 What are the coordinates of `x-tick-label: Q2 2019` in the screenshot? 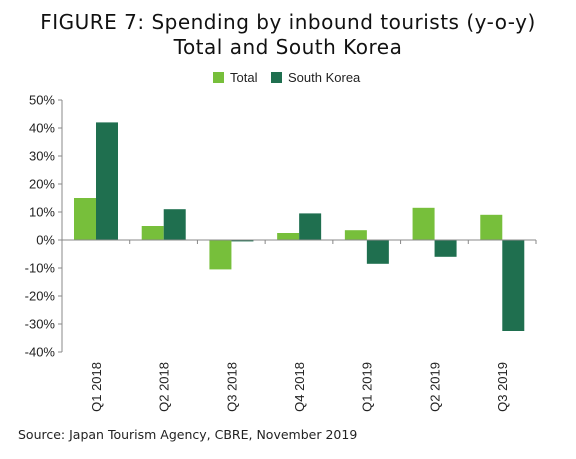 It's located at (434, 387).